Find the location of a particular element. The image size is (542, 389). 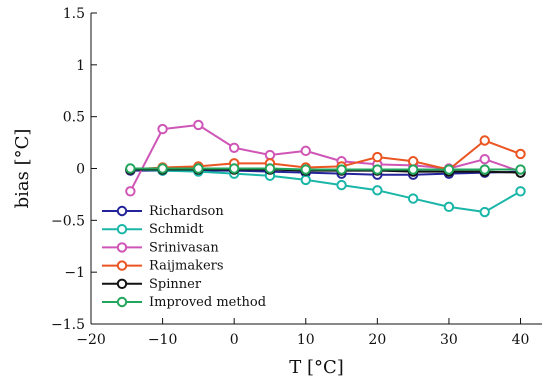

legend-marker-improved-method is located at coordinates (122, 302).